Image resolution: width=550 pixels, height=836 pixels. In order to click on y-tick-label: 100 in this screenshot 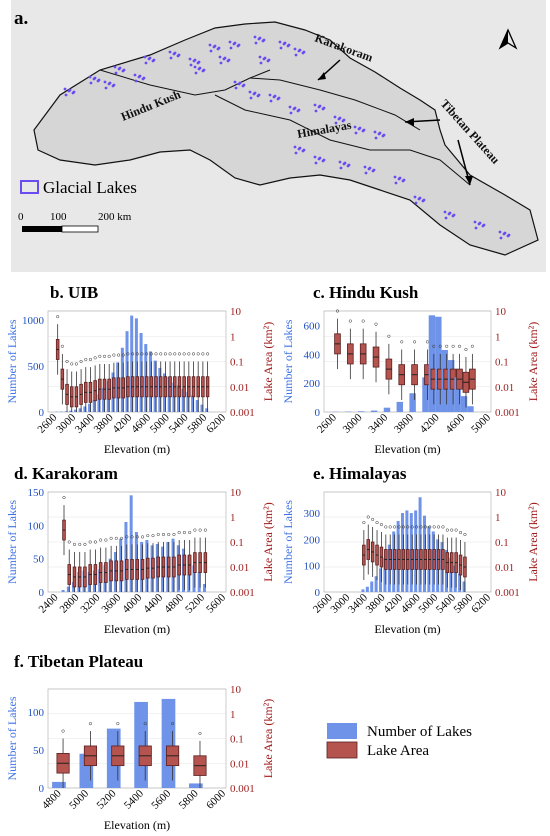, I will do `click(36, 713)`.